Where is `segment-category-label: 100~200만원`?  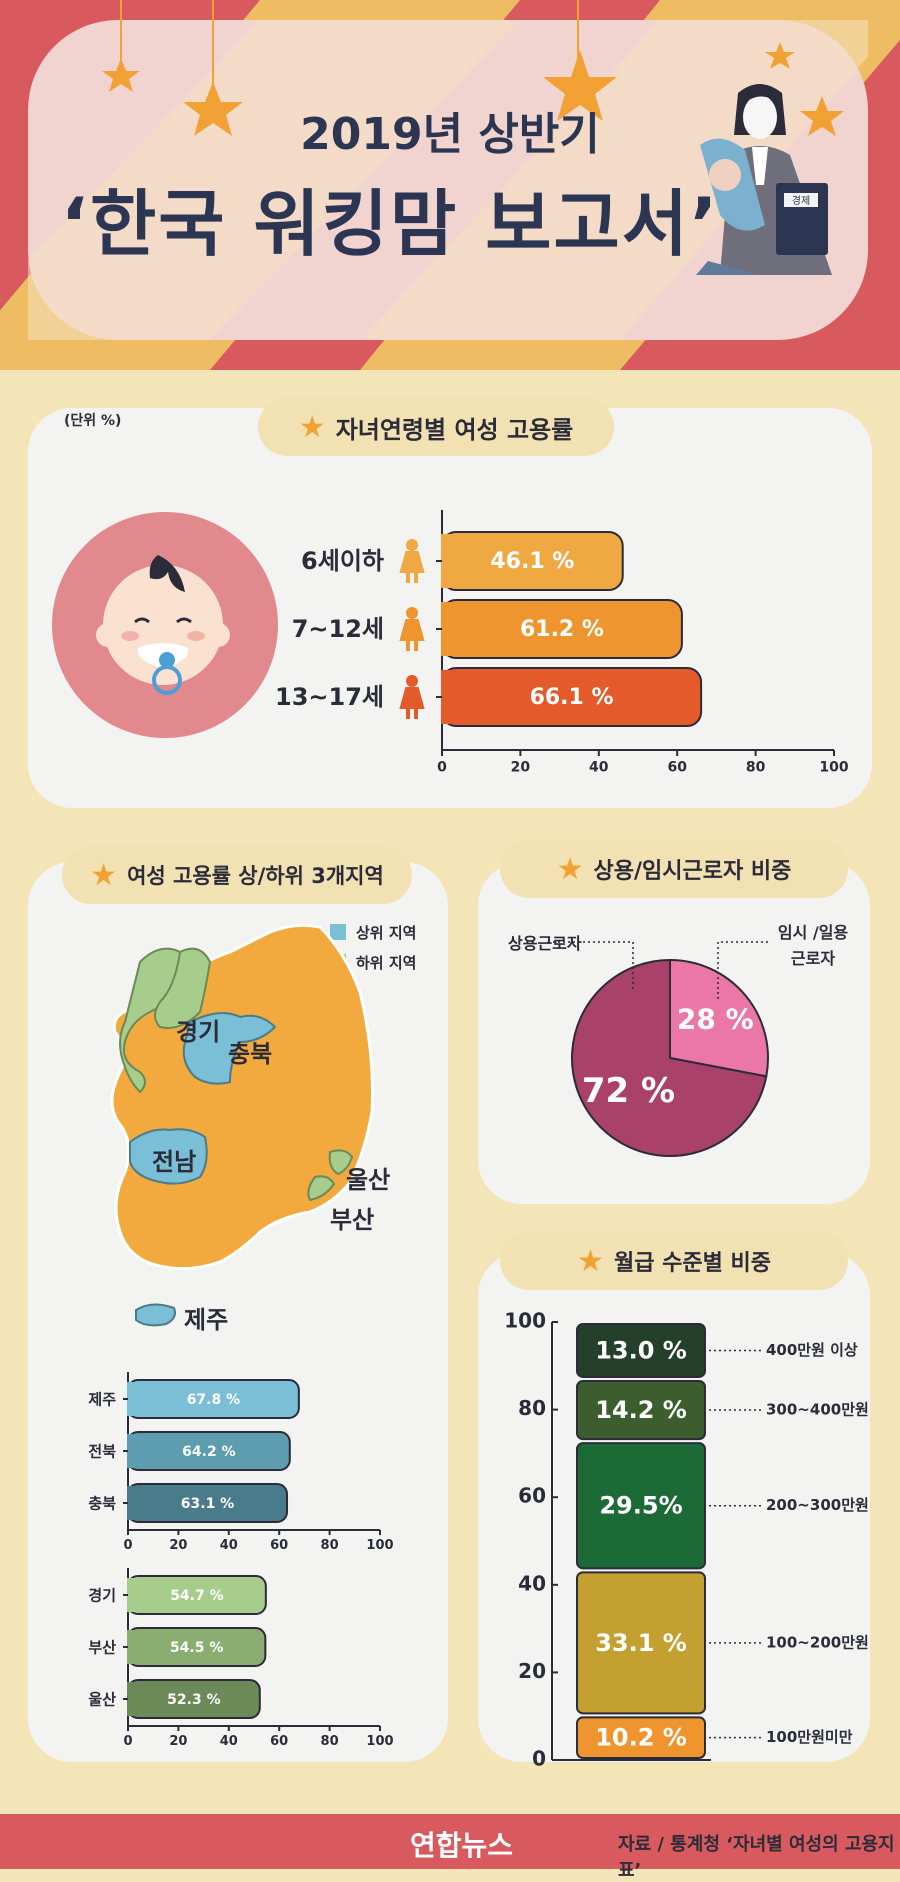 segment-category-label: 100~200만원 is located at coordinates (817, 1642).